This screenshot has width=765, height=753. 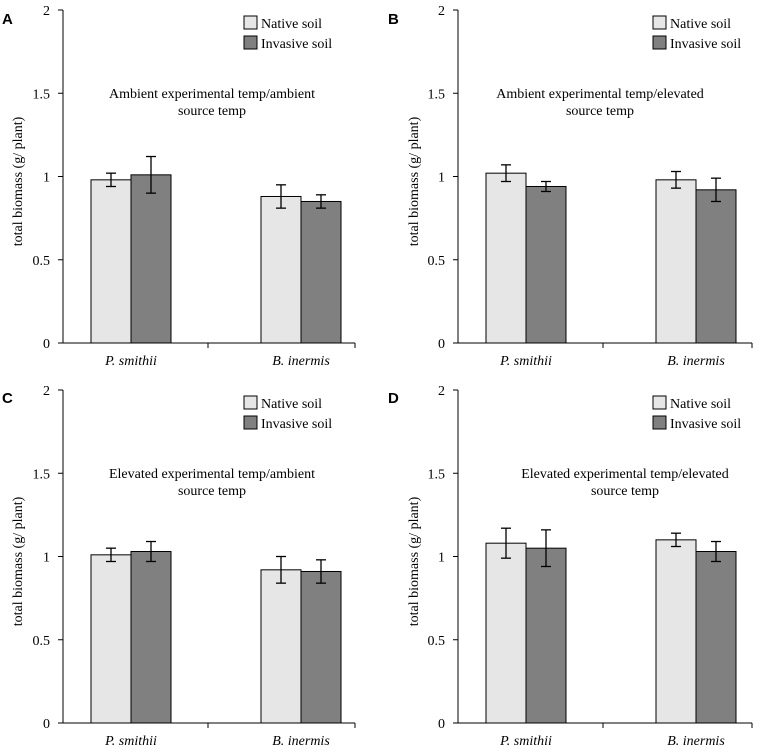 What do you see at coordinates (212, 94) in the screenshot?
I see `chart-annotation: Ambient experimental temp/ambient` at bounding box center [212, 94].